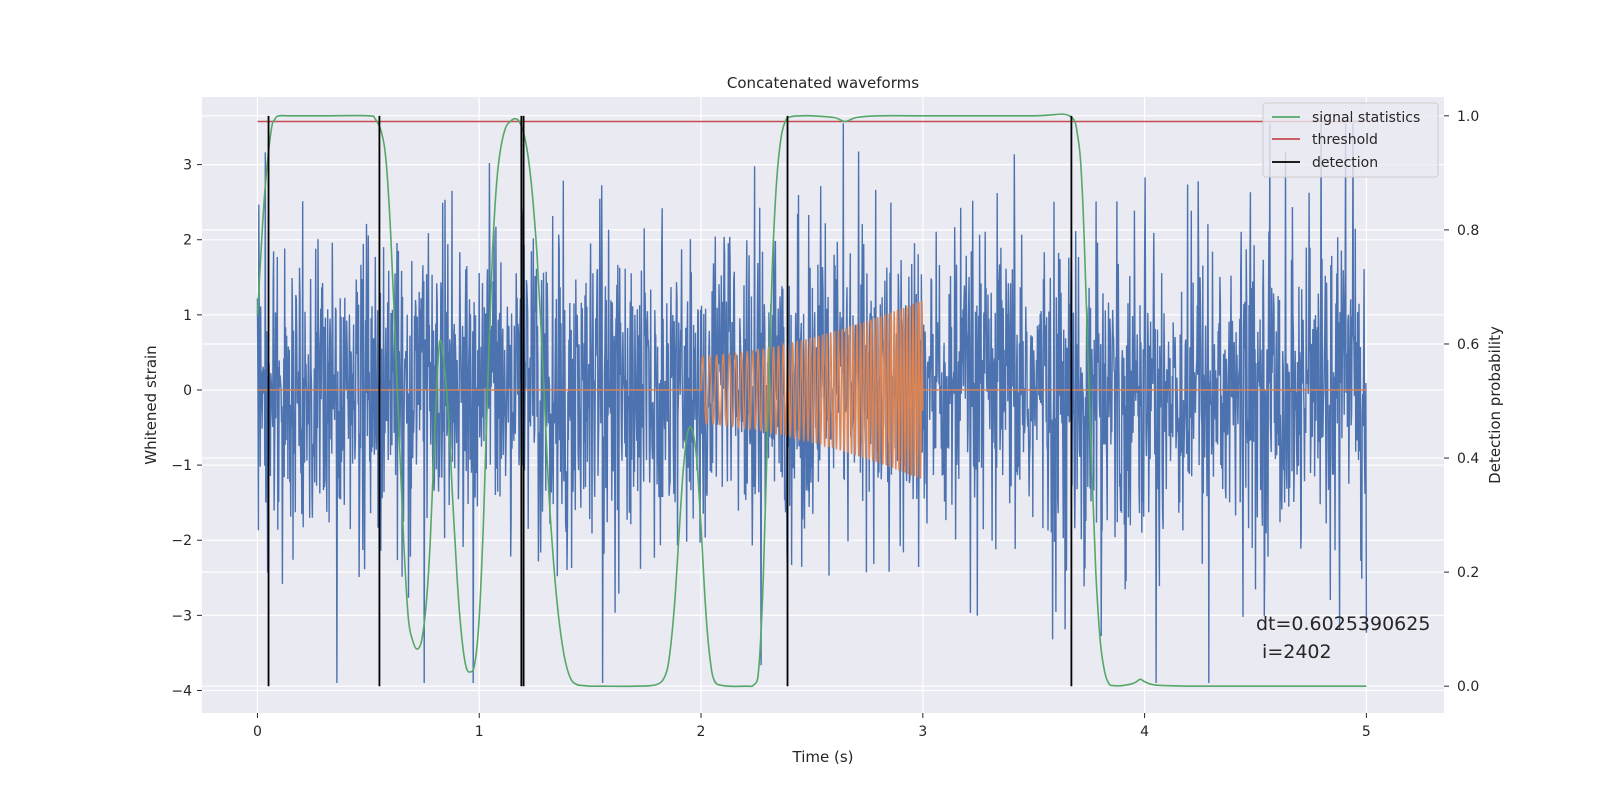 Image resolution: width=1600 pixels, height=800 pixels. What do you see at coordinates (187, 166) in the screenshot?
I see `y-tick-label: 3` at bounding box center [187, 166].